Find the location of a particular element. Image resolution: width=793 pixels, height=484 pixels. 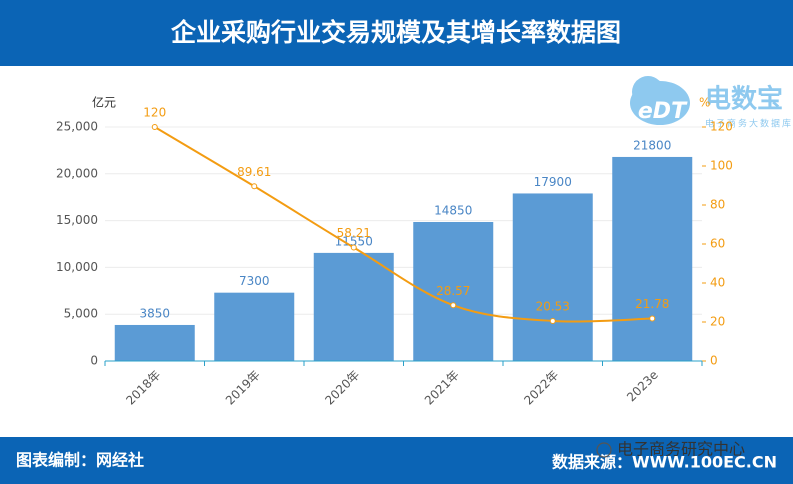

logo-cloud is located at coordinates (648, 92).